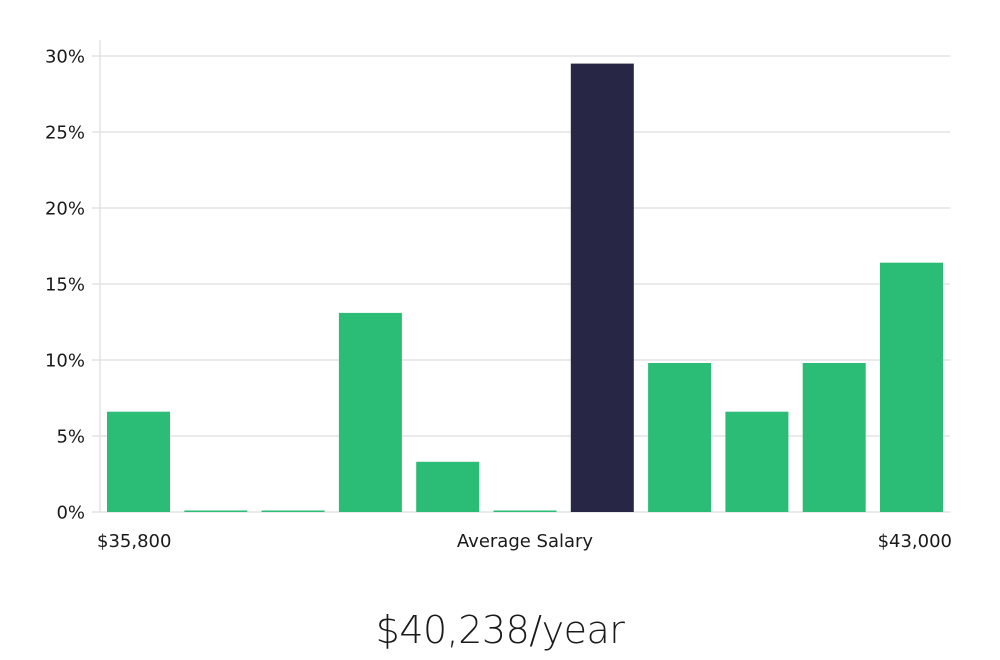 The height and width of the screenshot is (660, 1000). Describe the element at coordinates (915, 541) in the screenshot. I see `x-max-label: $43,000` at that location.